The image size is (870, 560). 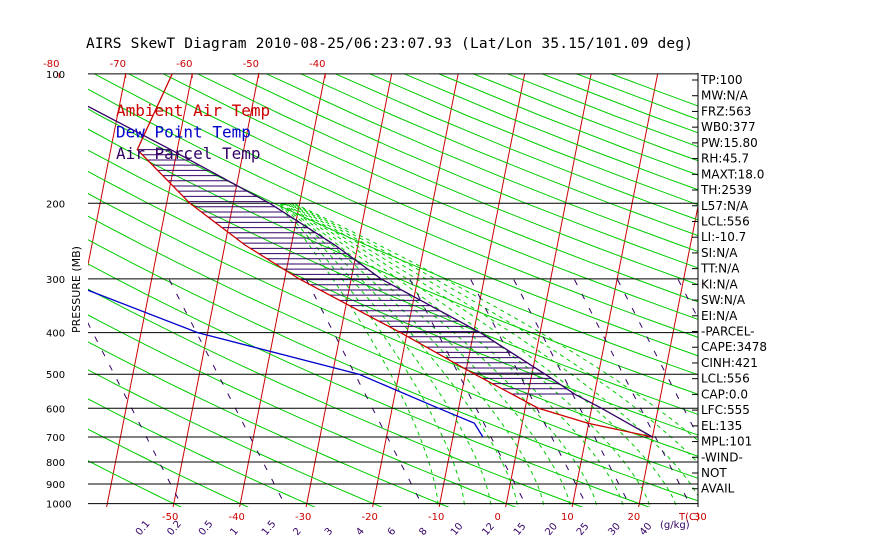 I want to click on stat-item: -PARCEL-, so click(x=728, y=332).